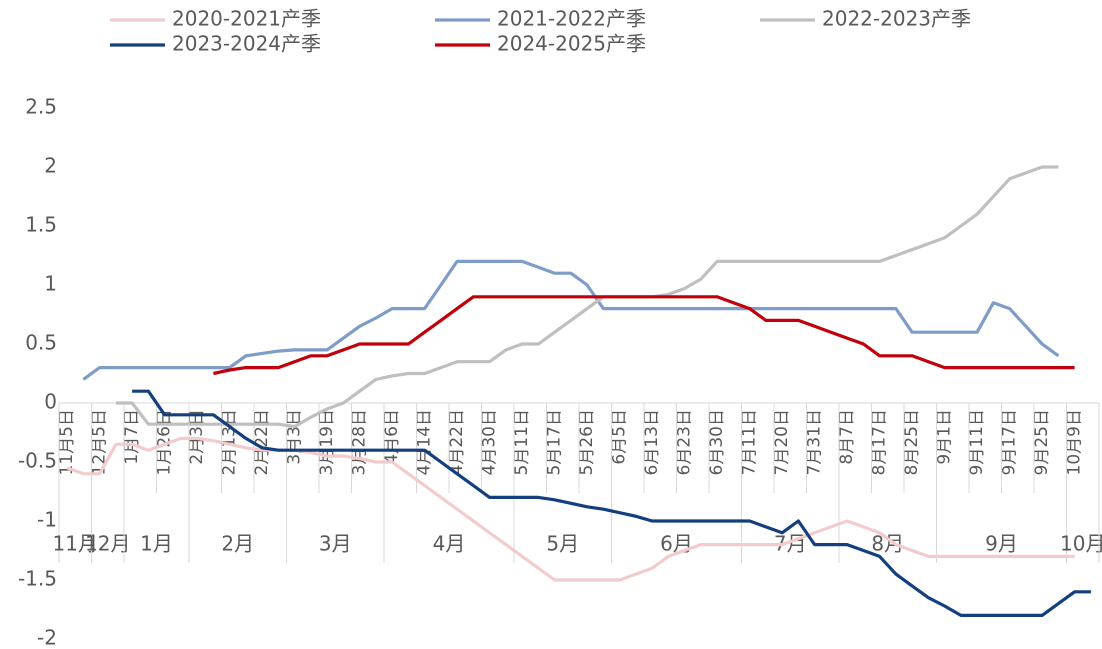 The height and width of the screenshot is (649, 1102). What do you see at coordinates (132, 437) in the screenshot?
I see `x-tick-label: 1月7日` at bounding box center [132, 437].